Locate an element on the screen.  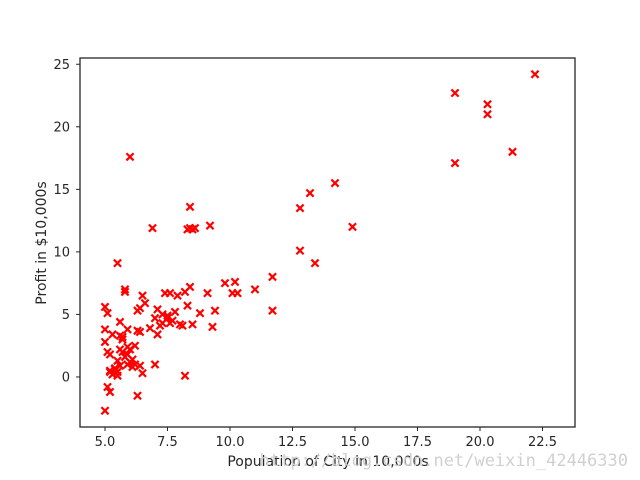
y-axis-ticks: 0 5 10 15 20 25 is located at coordinates (66, 221).